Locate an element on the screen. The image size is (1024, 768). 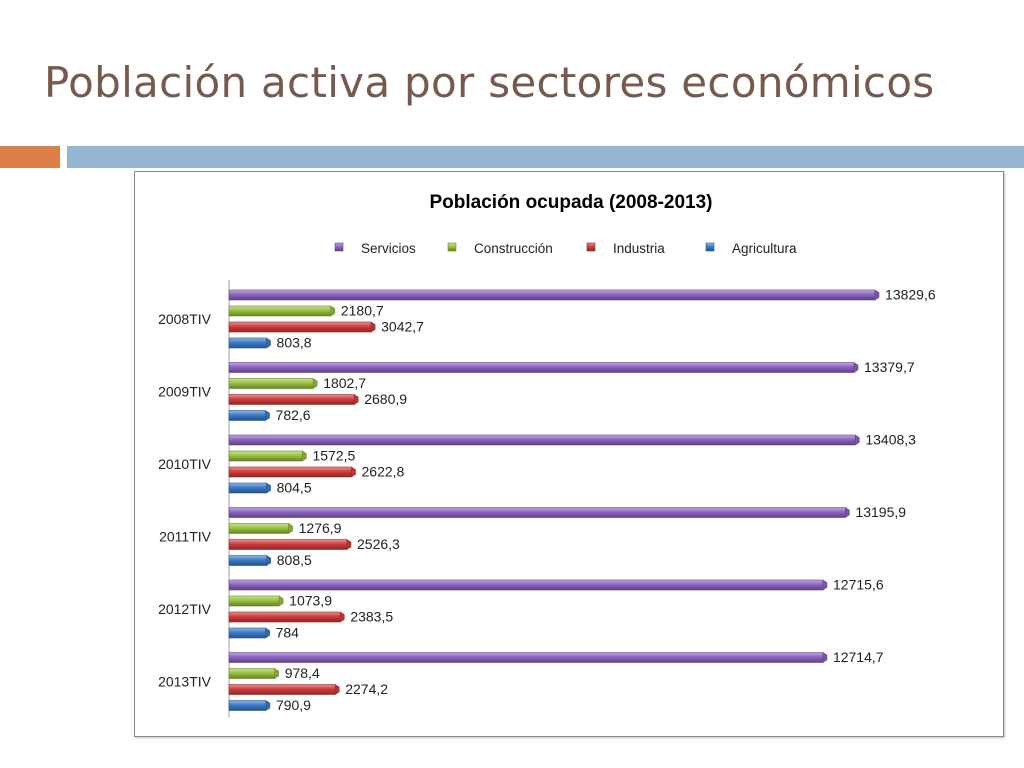
bar-servicios-2008tiv is located at coordinates (552, 295).